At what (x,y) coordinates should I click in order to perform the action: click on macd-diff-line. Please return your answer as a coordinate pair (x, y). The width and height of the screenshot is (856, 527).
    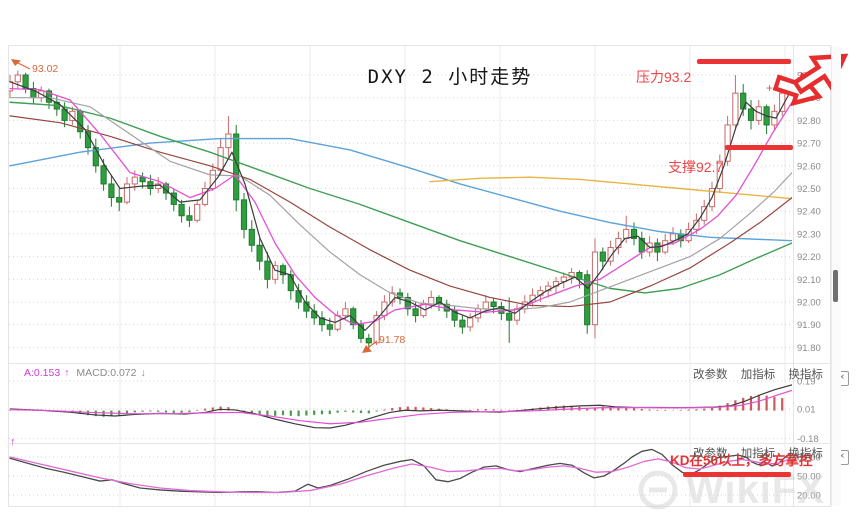
    Looking at the image, I should click on (400, 406).